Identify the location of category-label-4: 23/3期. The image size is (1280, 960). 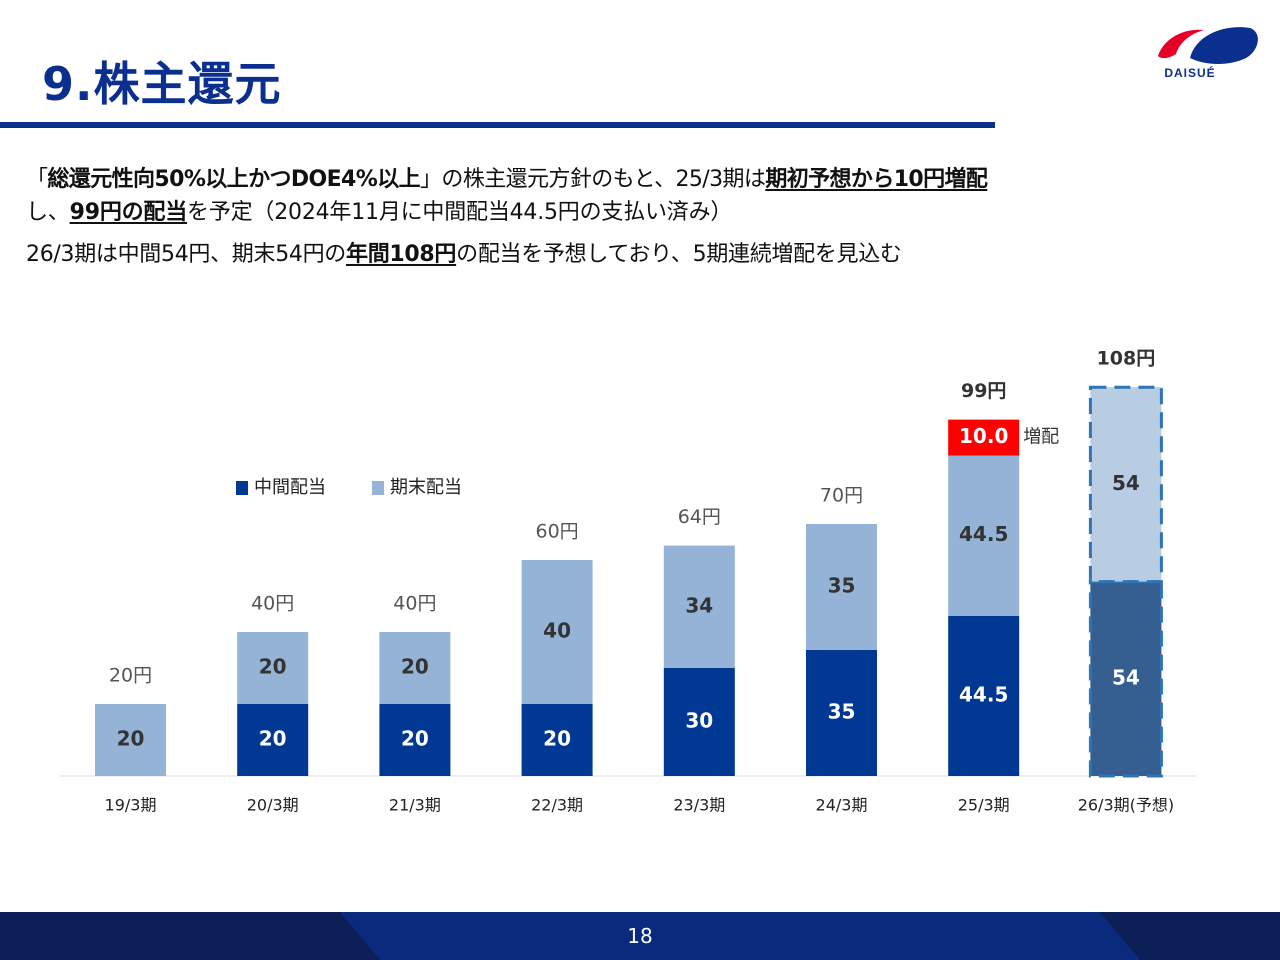
(699, 805).